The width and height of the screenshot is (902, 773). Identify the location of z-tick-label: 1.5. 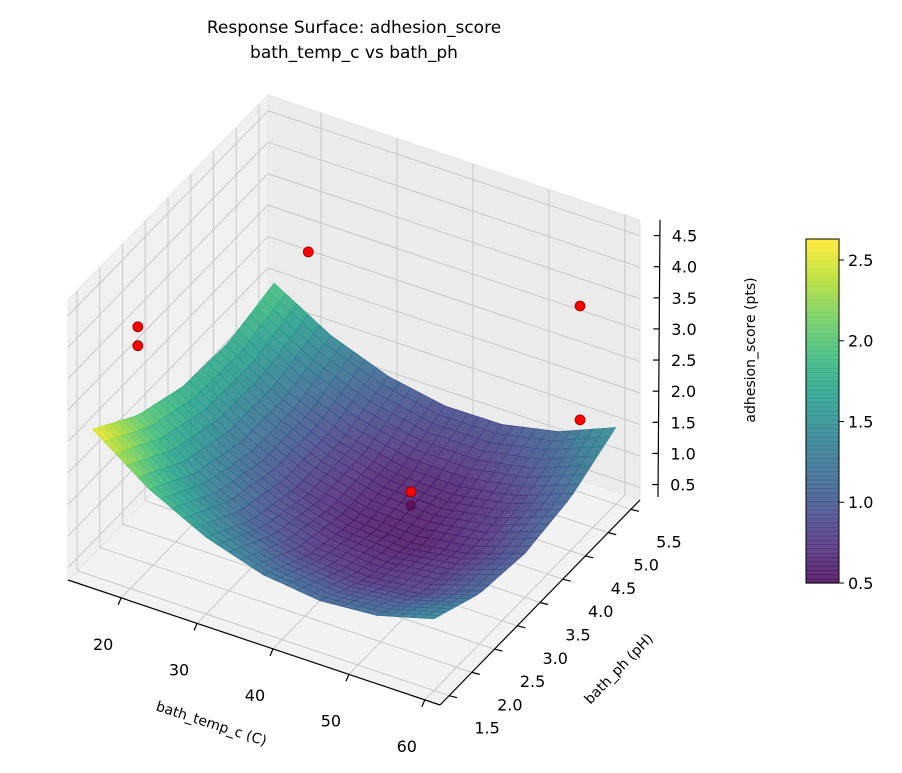
(683, 422).